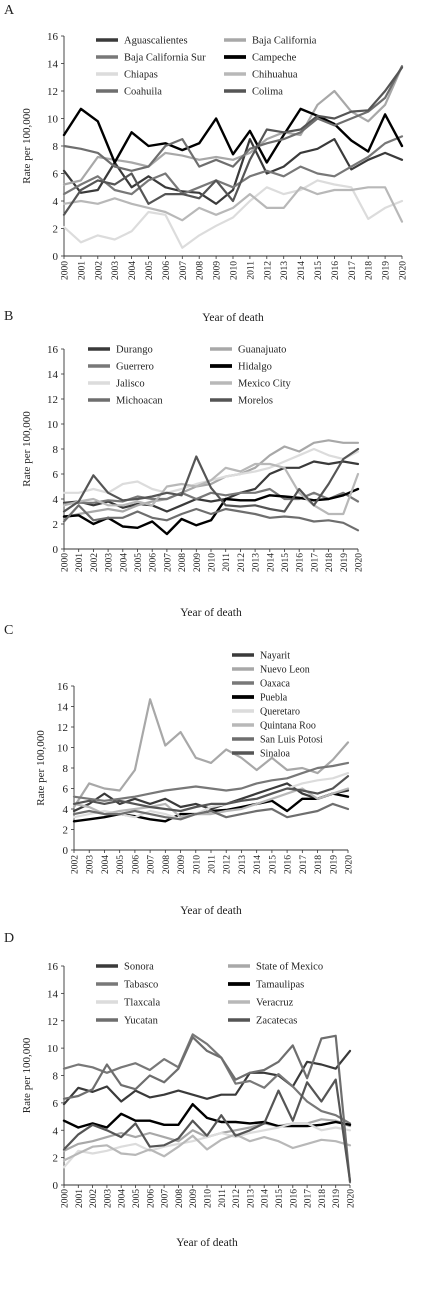  Describe the element at coordinates (56, 475) in the screenshot. I see `y-tick-label: 6` at that location.